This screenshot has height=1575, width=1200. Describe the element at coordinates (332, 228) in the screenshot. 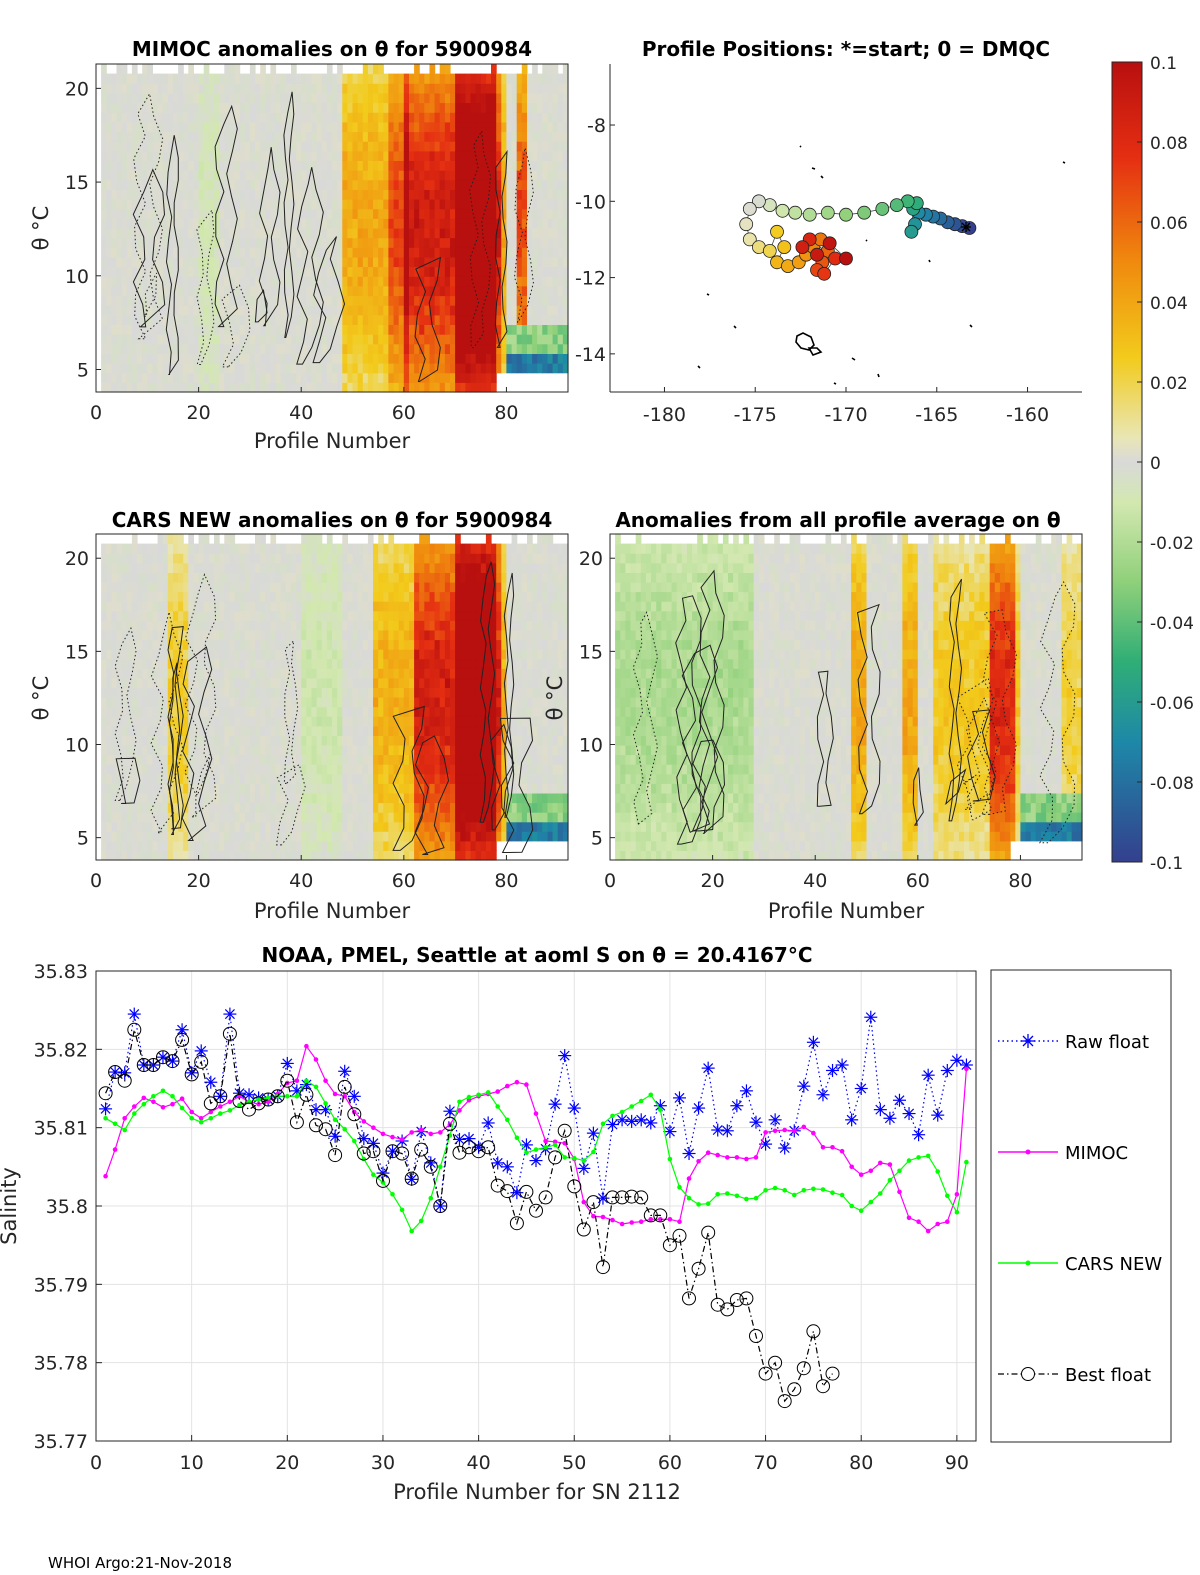

I see `mimoc-axes-frame` at that location.